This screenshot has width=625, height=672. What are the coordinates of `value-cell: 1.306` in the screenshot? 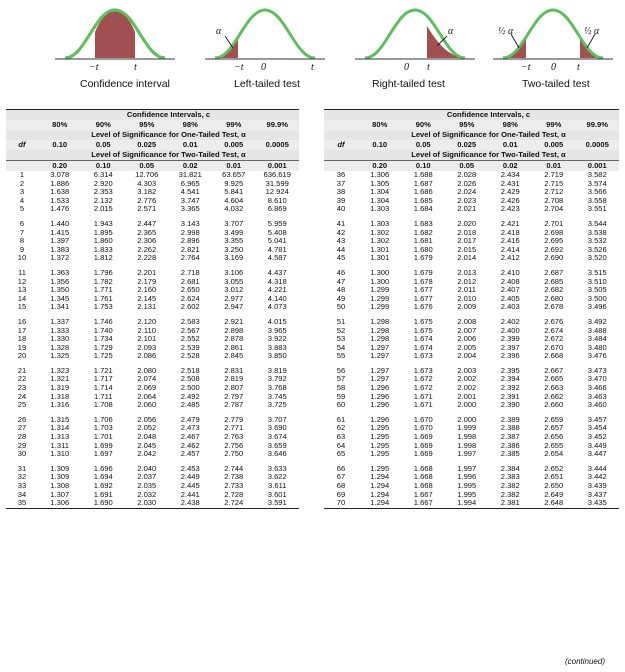 It's located at (380, 174).